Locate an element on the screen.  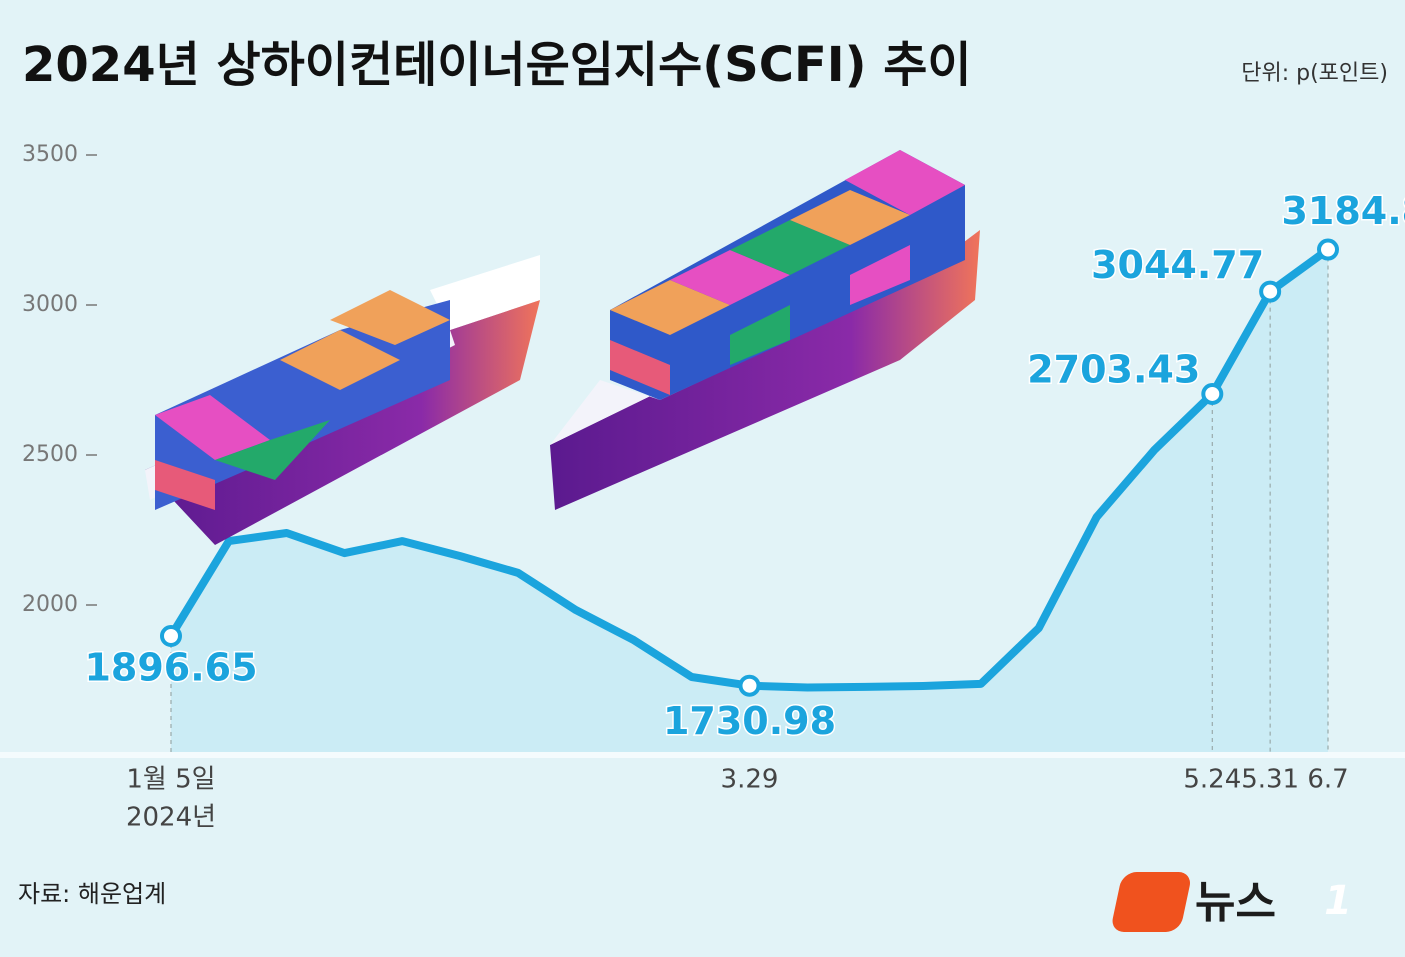
x-tick-label: 5.31 is located at coordinates (1270, 780).